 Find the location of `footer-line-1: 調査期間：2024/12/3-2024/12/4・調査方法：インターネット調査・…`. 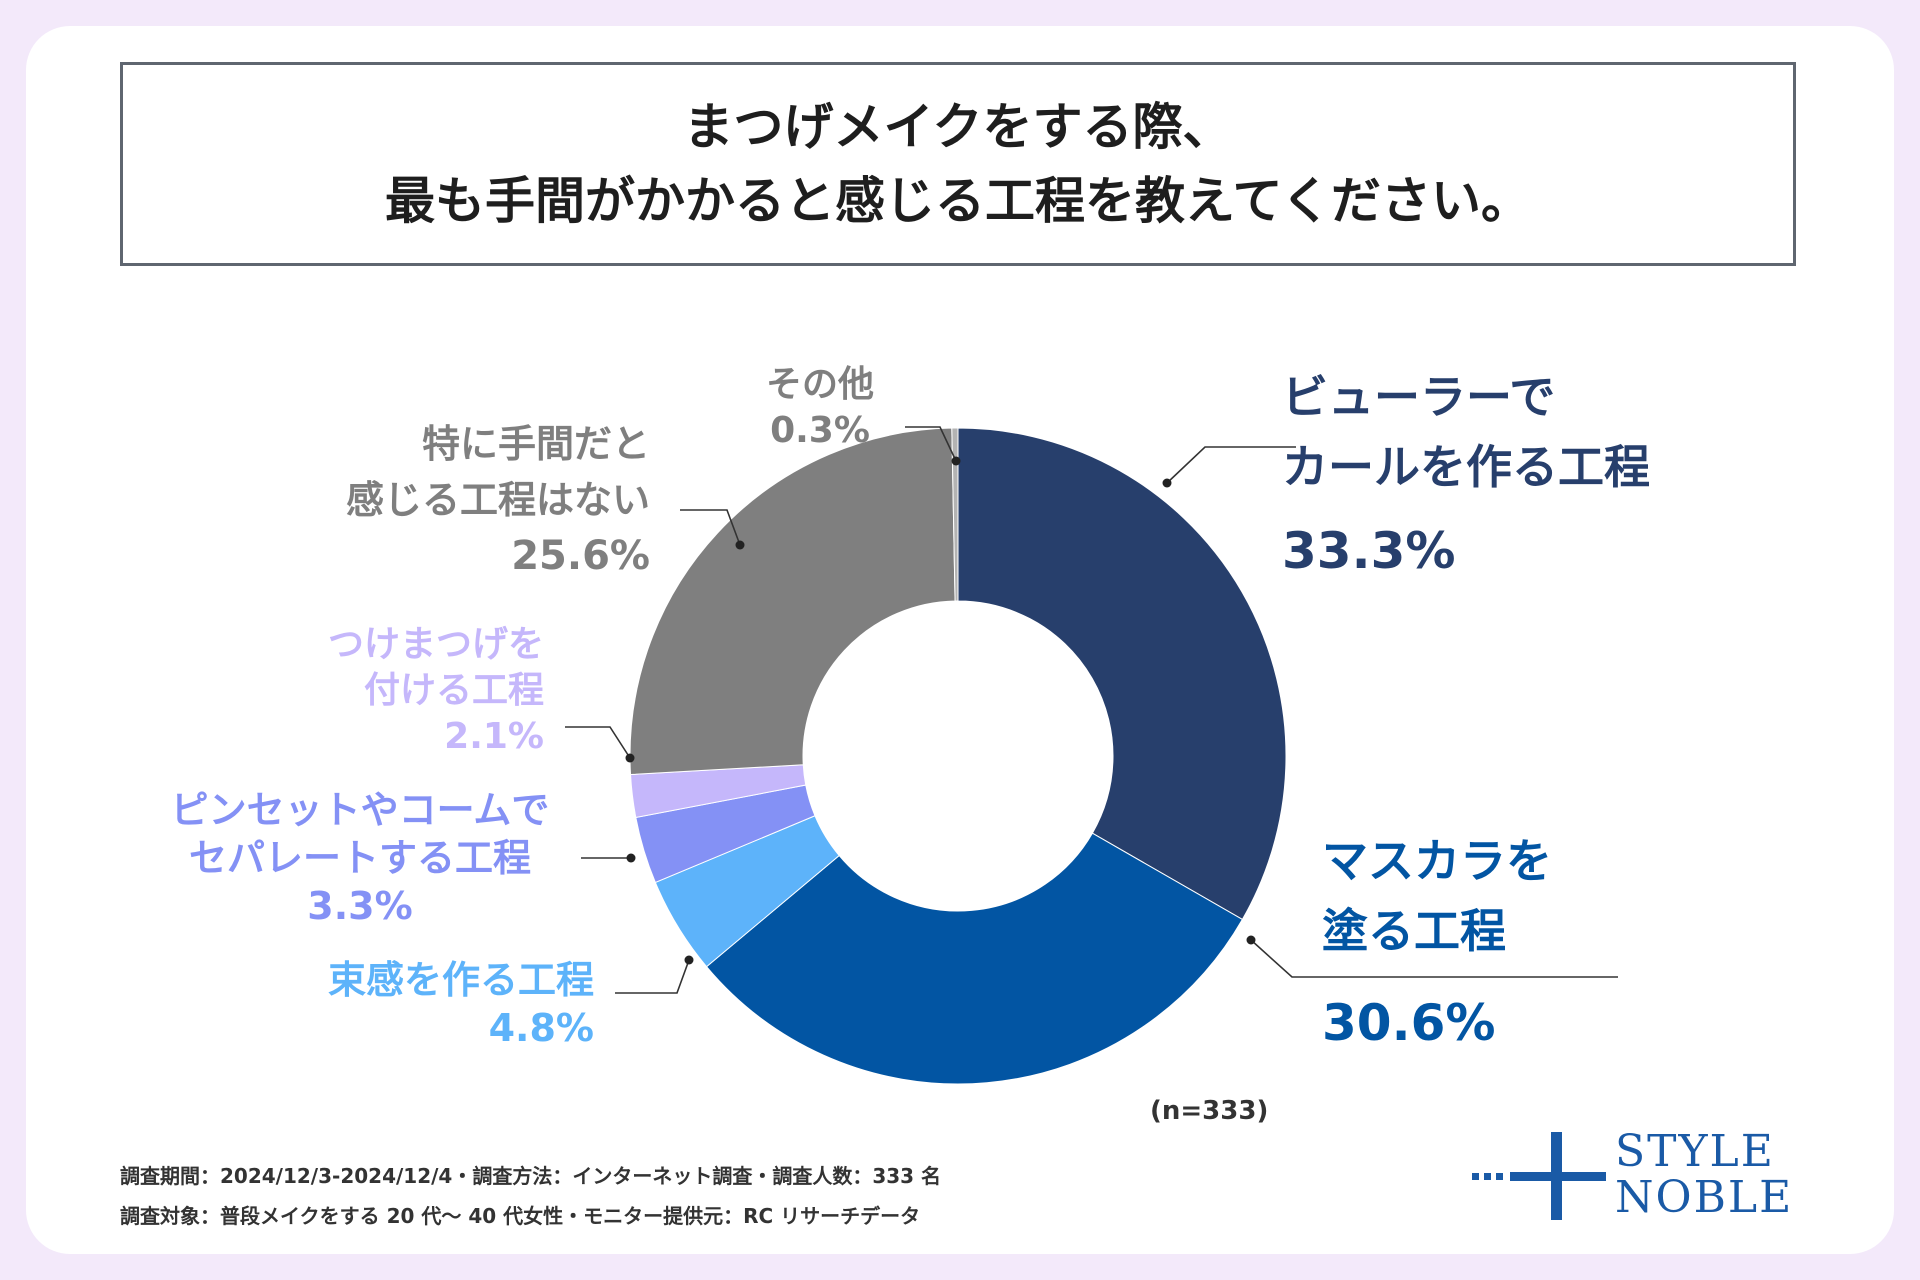

footer-line-1: 調査期間：2024/12/3-2024/12/4・調査方法：インターネット調査・… is located at coordinates (531, 1176).